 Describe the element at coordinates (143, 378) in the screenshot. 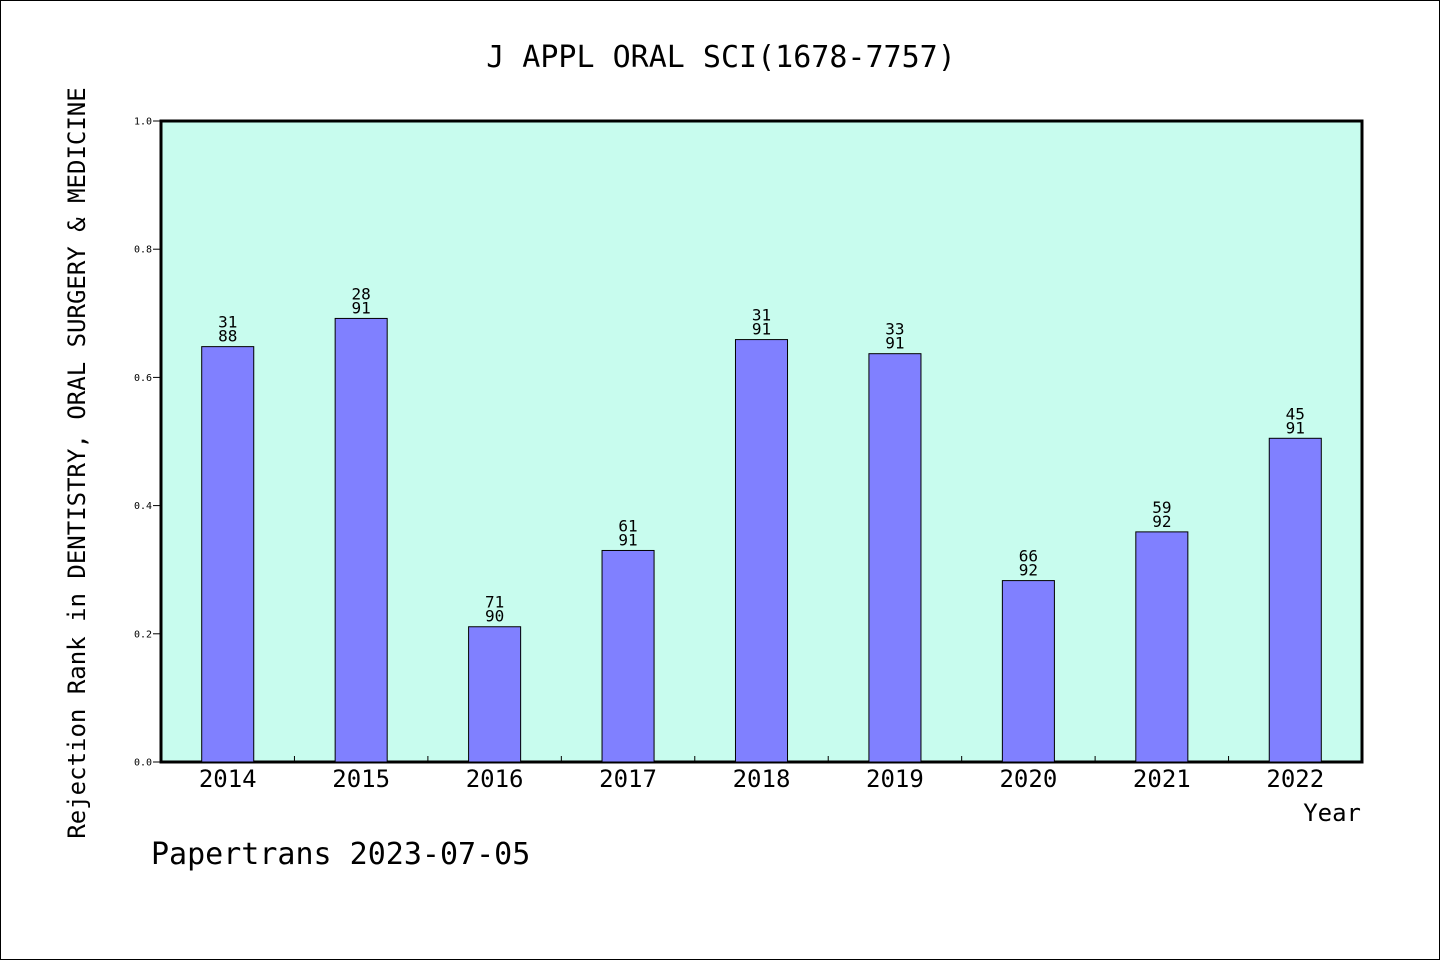

I see `y-tick-label: 0.6` at that location.